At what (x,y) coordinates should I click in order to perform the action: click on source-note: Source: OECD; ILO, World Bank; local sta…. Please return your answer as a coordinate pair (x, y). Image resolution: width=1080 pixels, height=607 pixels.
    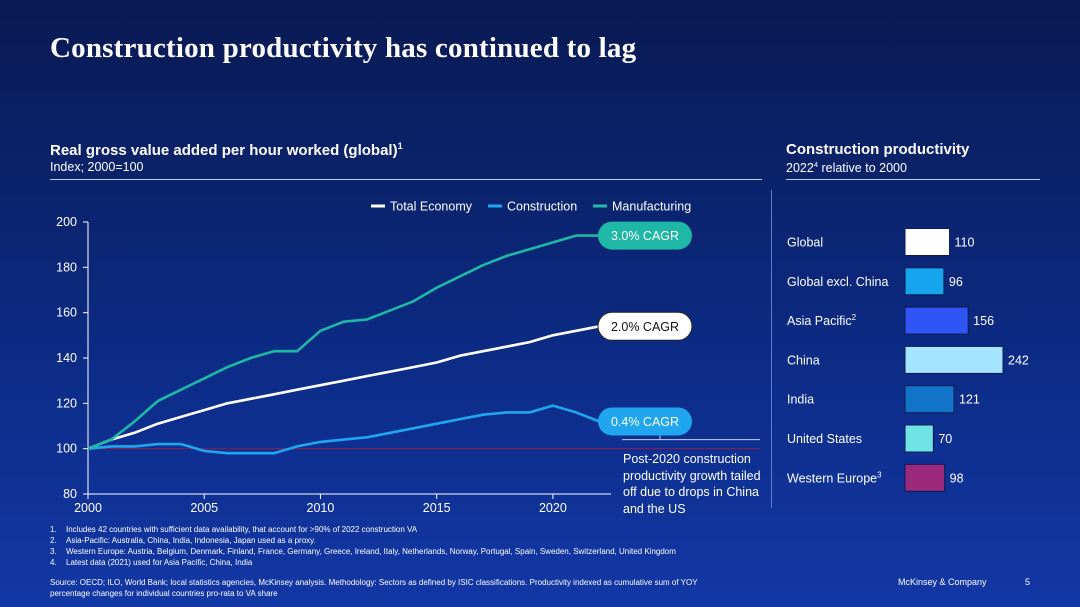
    Looking at the image, I should click on (374, 588).